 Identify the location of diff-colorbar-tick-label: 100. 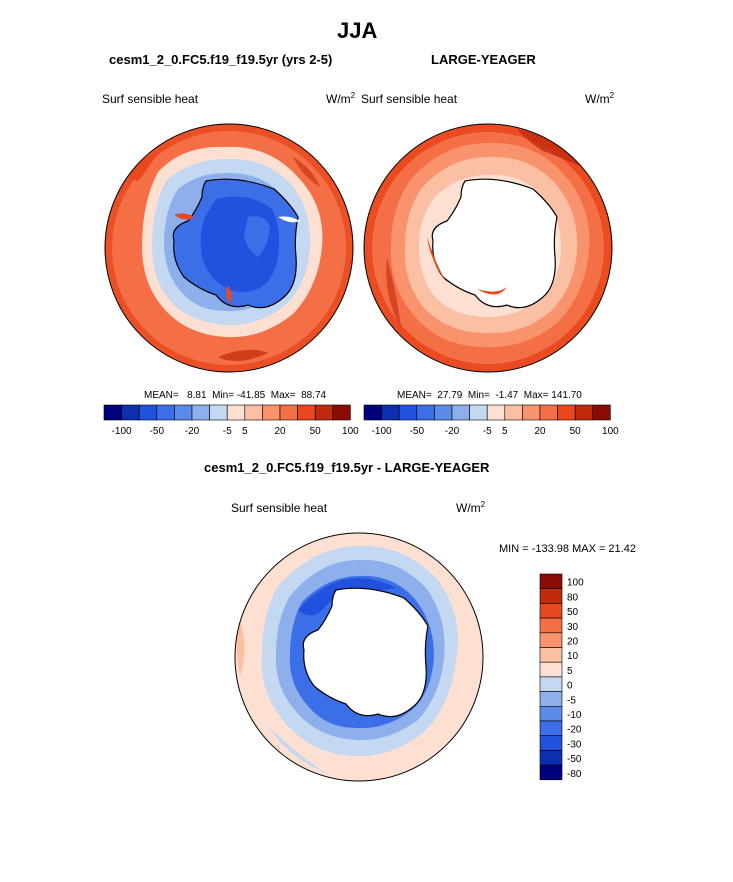
(575, 583).